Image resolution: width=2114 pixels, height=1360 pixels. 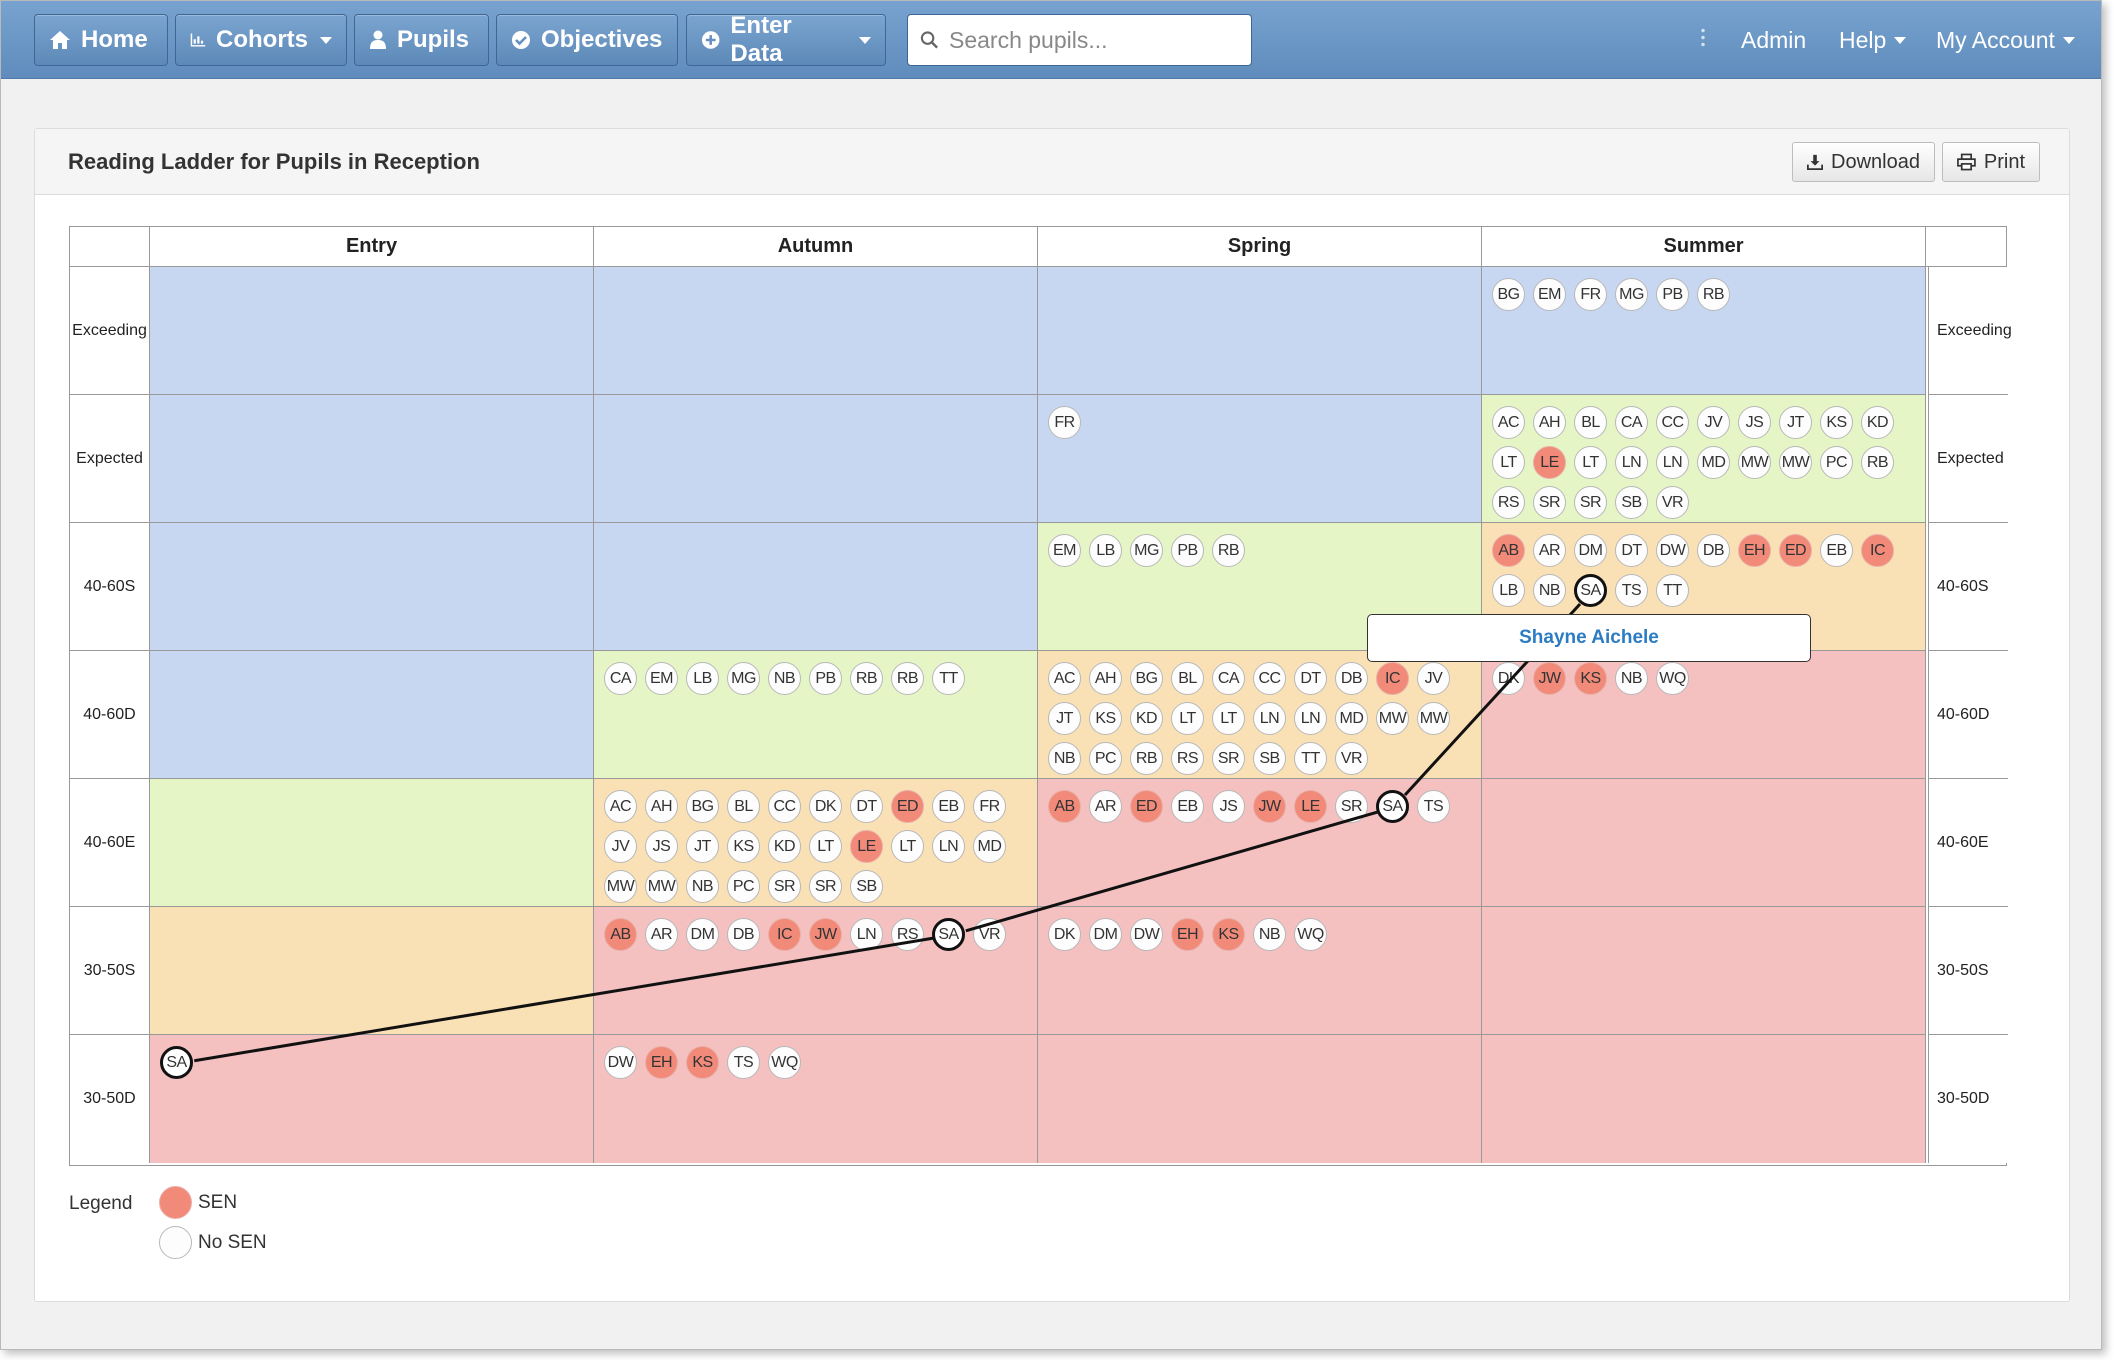 What do you see at coordinates (1672, 422) in the screenshot?
I see `pupil-marker: CC` at bounding box center [1672, 422].